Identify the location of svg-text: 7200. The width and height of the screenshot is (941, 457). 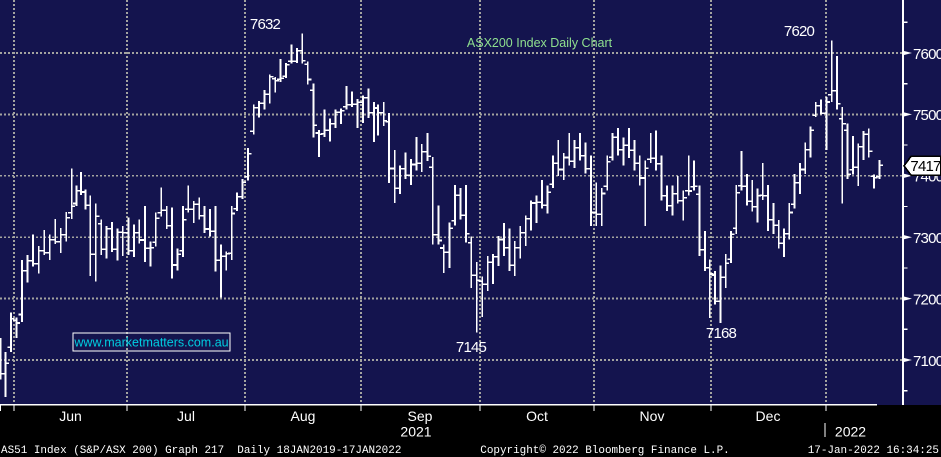
(927, 299).